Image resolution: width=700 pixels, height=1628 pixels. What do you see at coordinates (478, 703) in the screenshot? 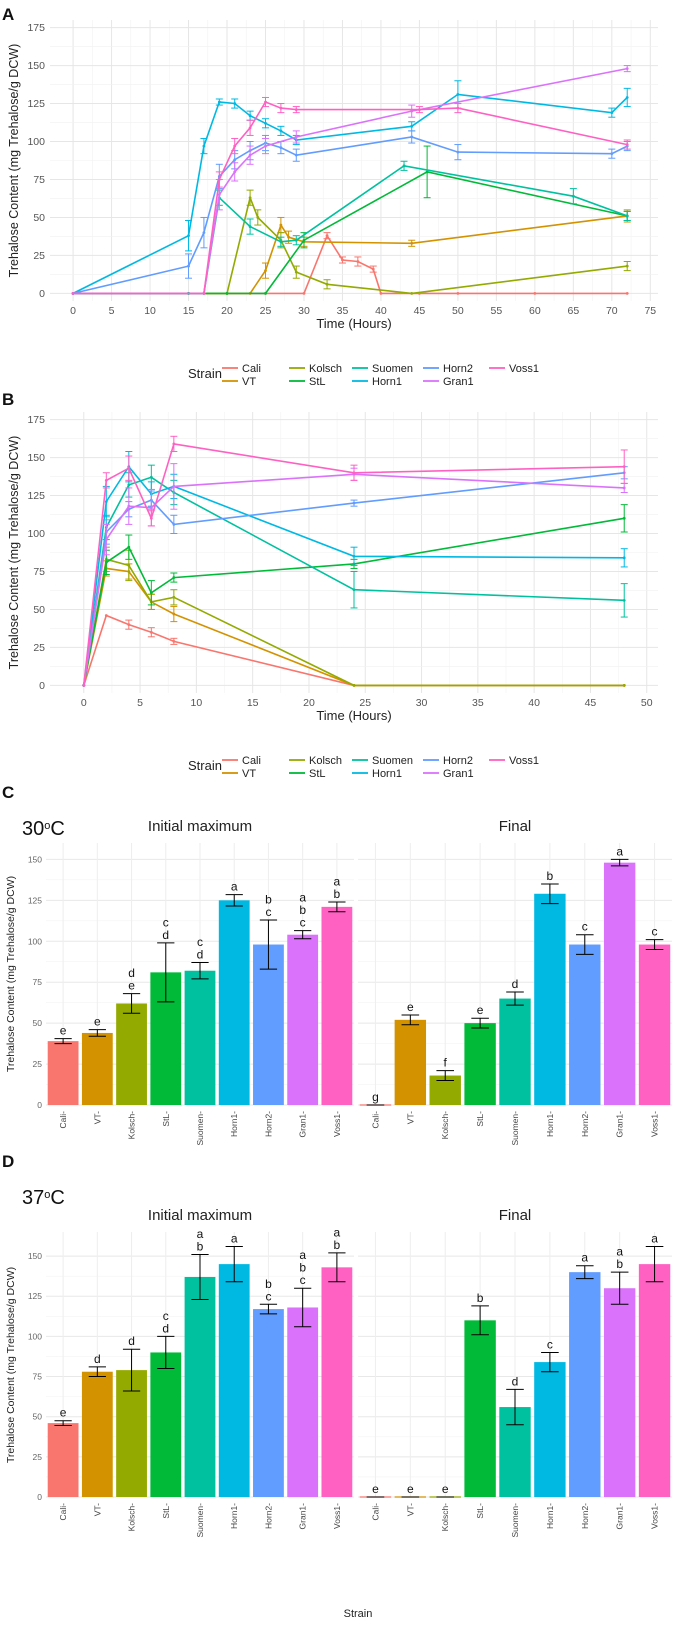
I see `x-tick-label: 35` at bounding box center [478, 703].